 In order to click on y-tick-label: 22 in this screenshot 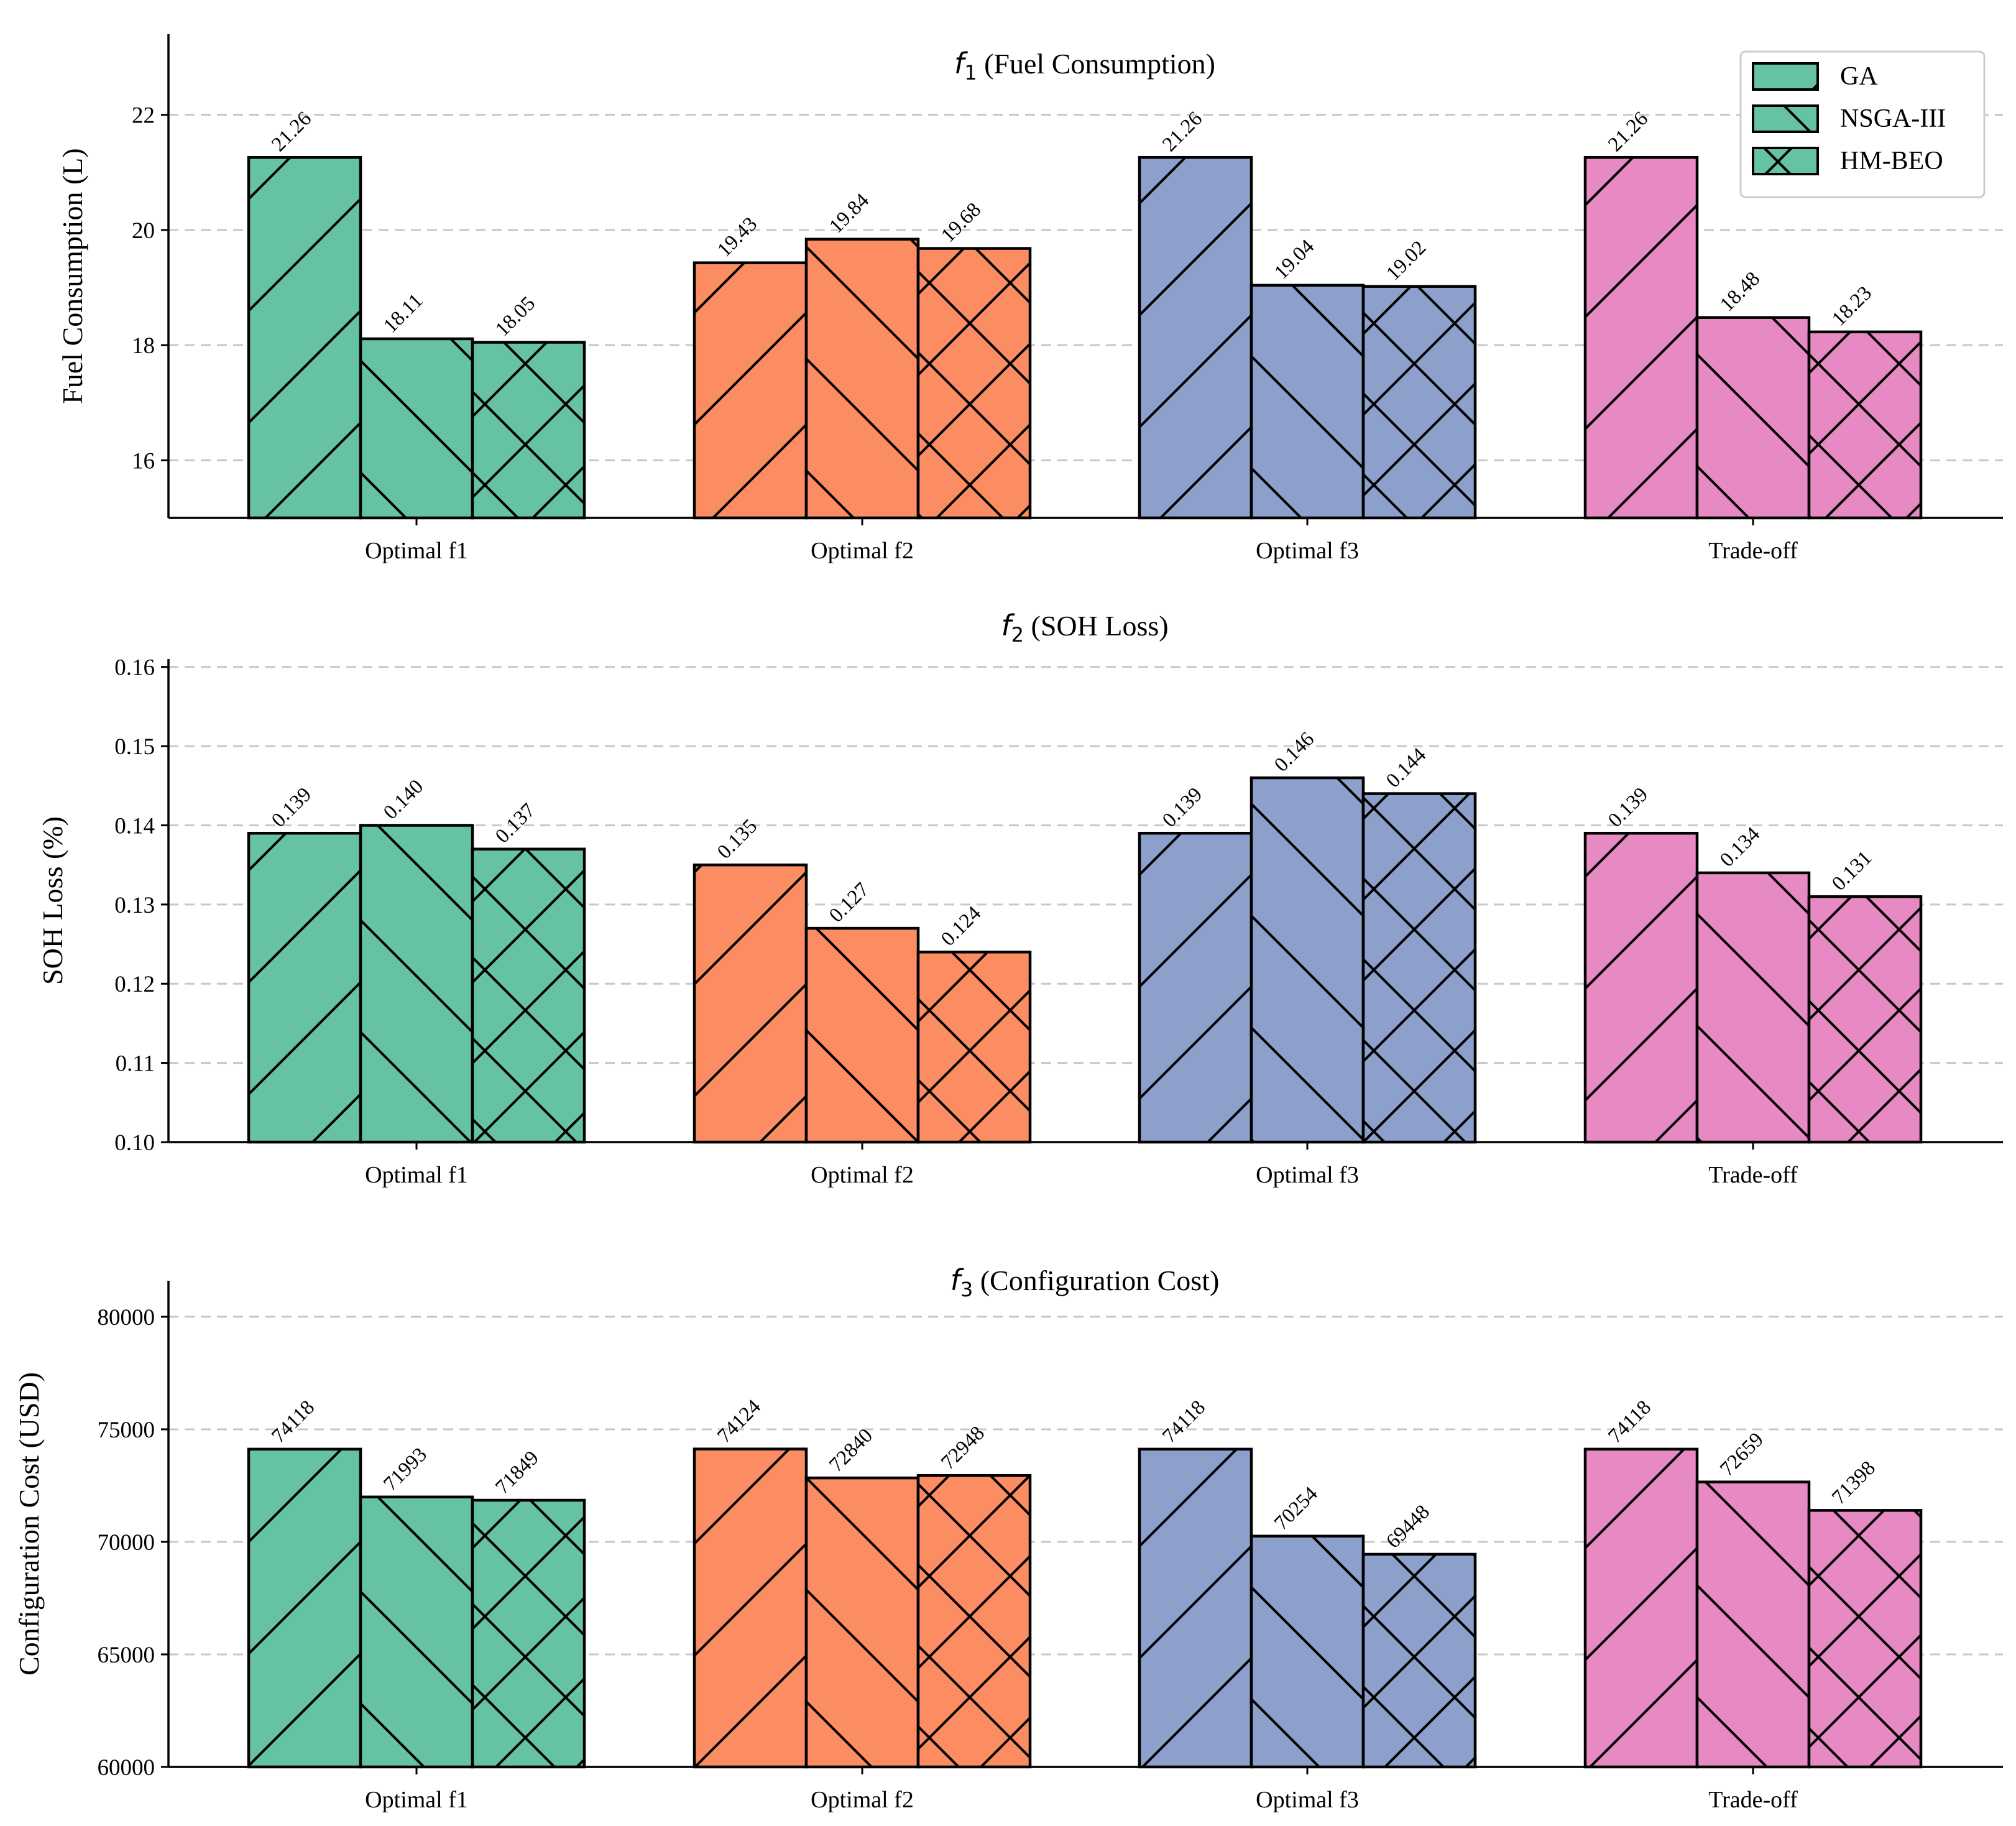, I will do `click(143, 116)`.